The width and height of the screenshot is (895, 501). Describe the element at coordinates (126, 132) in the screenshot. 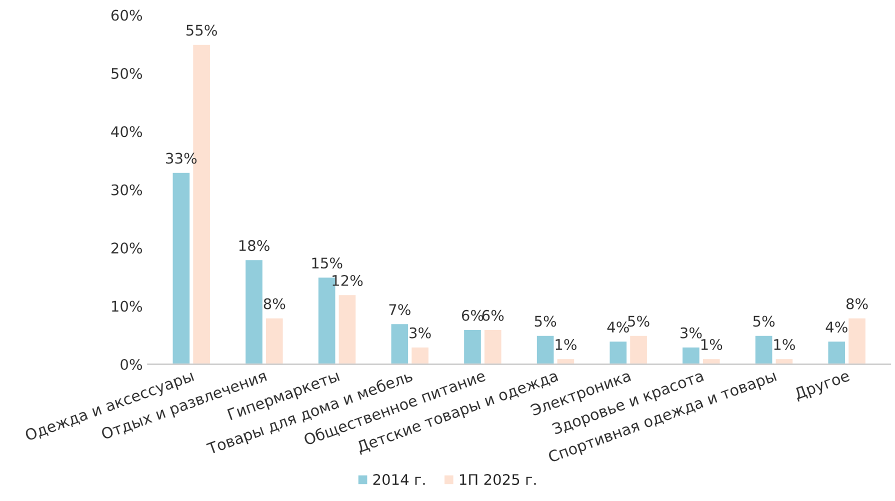

I see `y-tick-label: 40%` at that location.